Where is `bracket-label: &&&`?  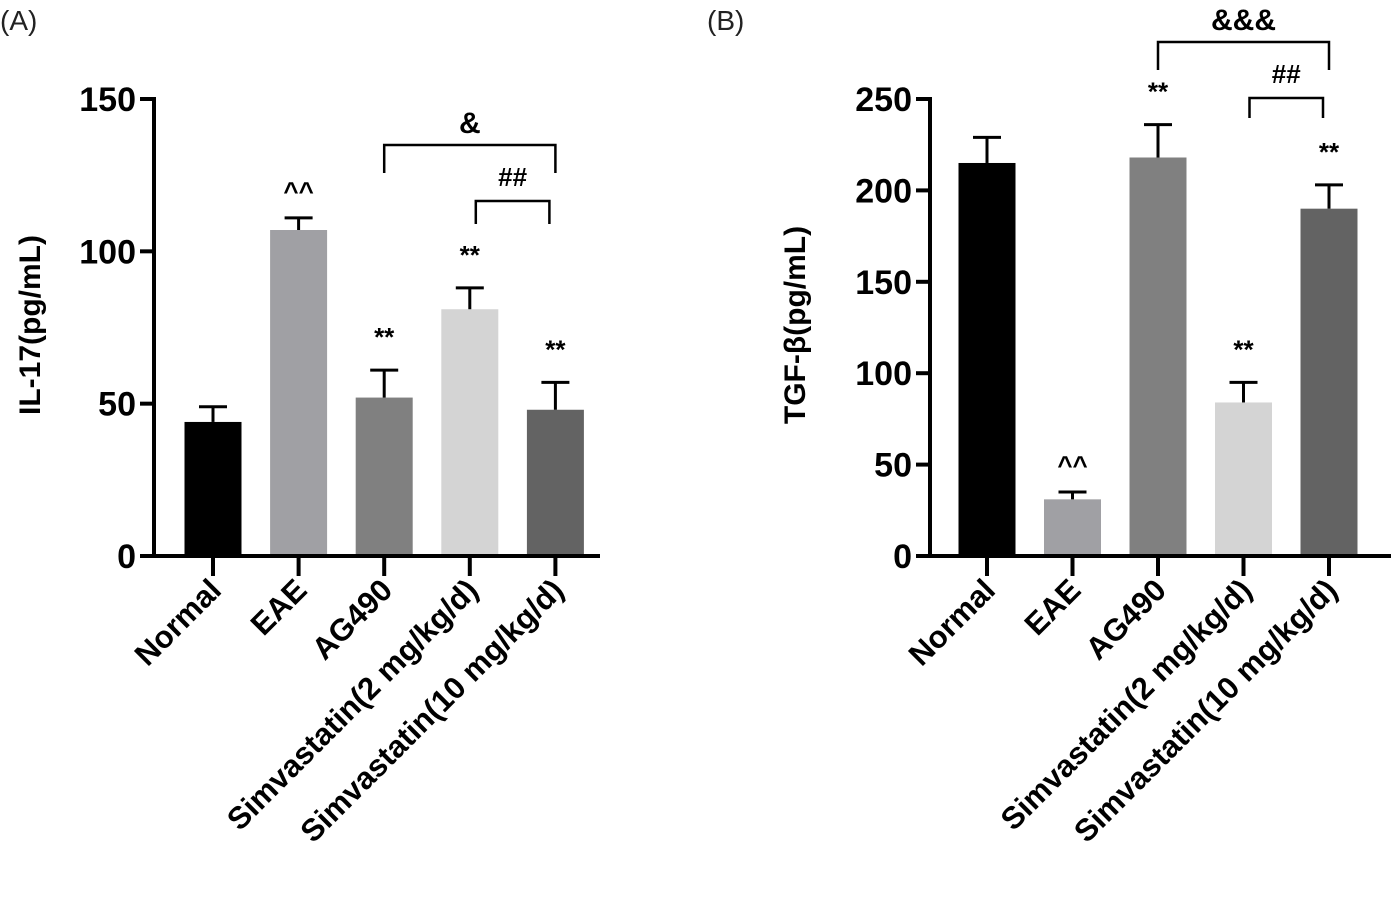 bracket-label: &&& is located at coordinates (1243, 20).